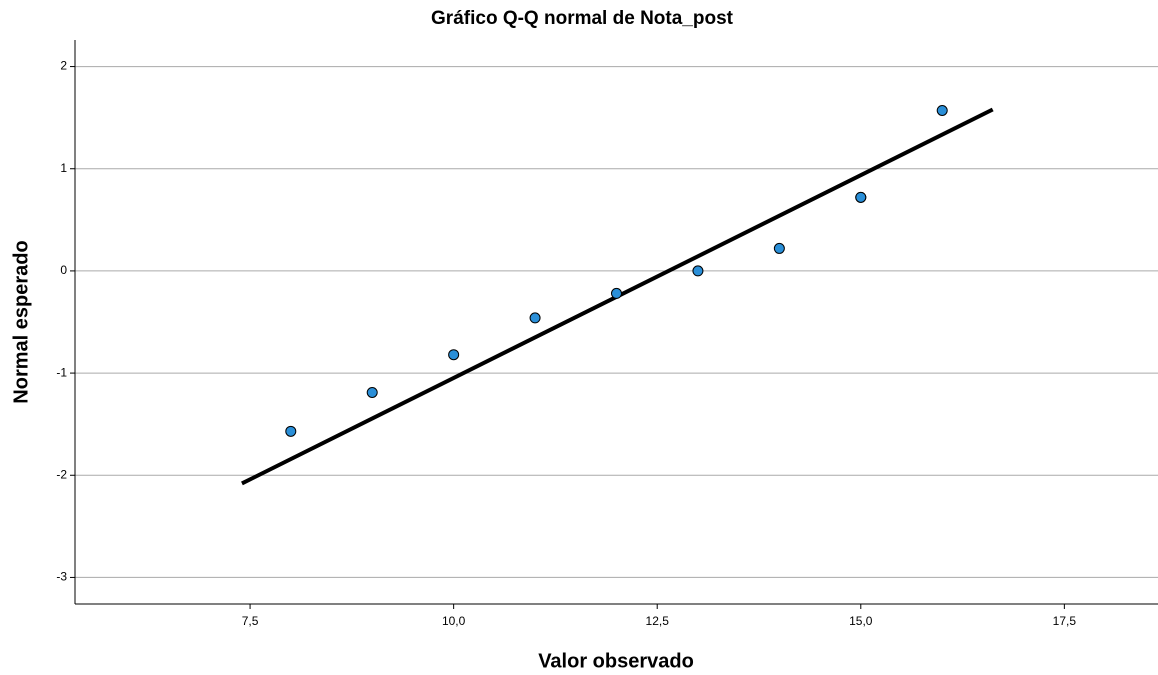 This screenshot has width=1158, height=675. Describe the element at coordinates (1065, 621) in the screenshot. I see `x-tick-label: 17,5` at that location.